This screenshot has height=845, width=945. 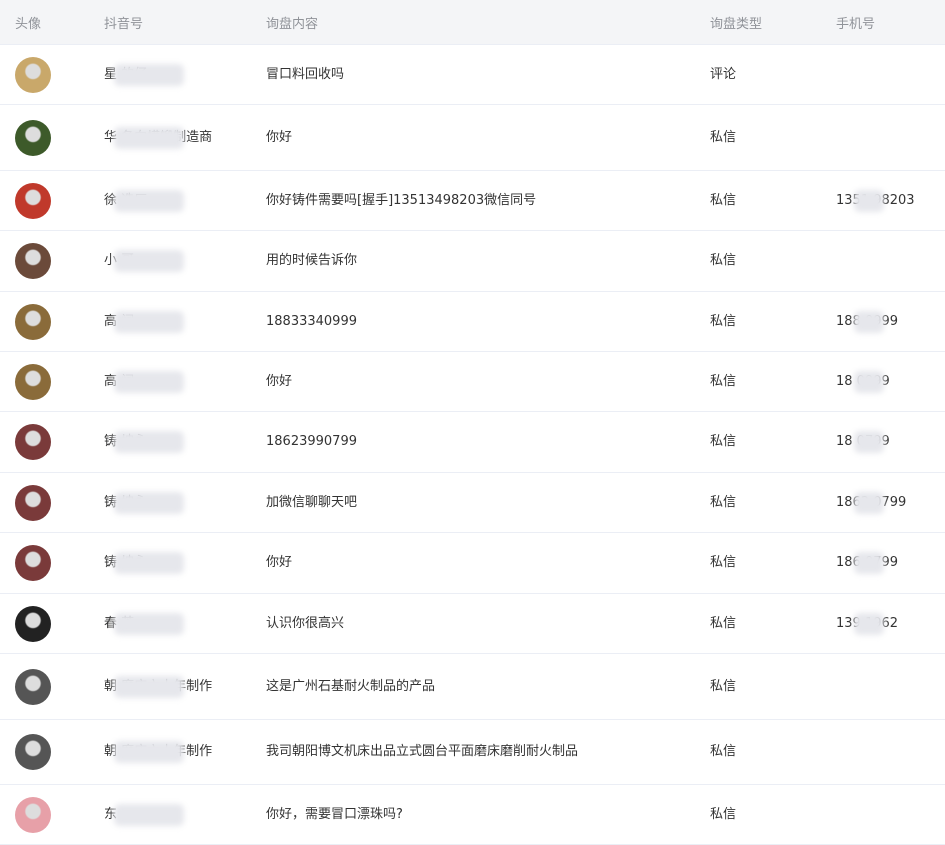 What do you see at coordinates (890, 502) in the screenshot?
I see `phone-cell: 1862 0799` at bounding box center [890, 502].